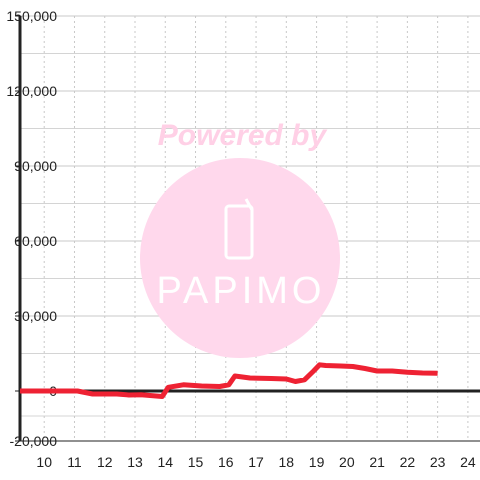 The height and width of the screenshot is (480, 480). I want to click on phone-icon, so click(239, 229).